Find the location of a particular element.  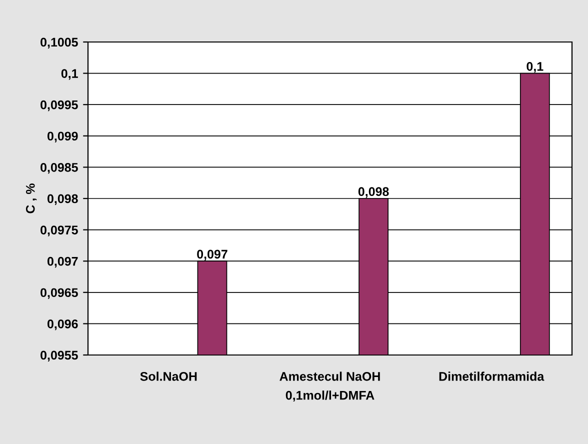

y-tick-label: 0,0955 is located at coordinates (59, 356).